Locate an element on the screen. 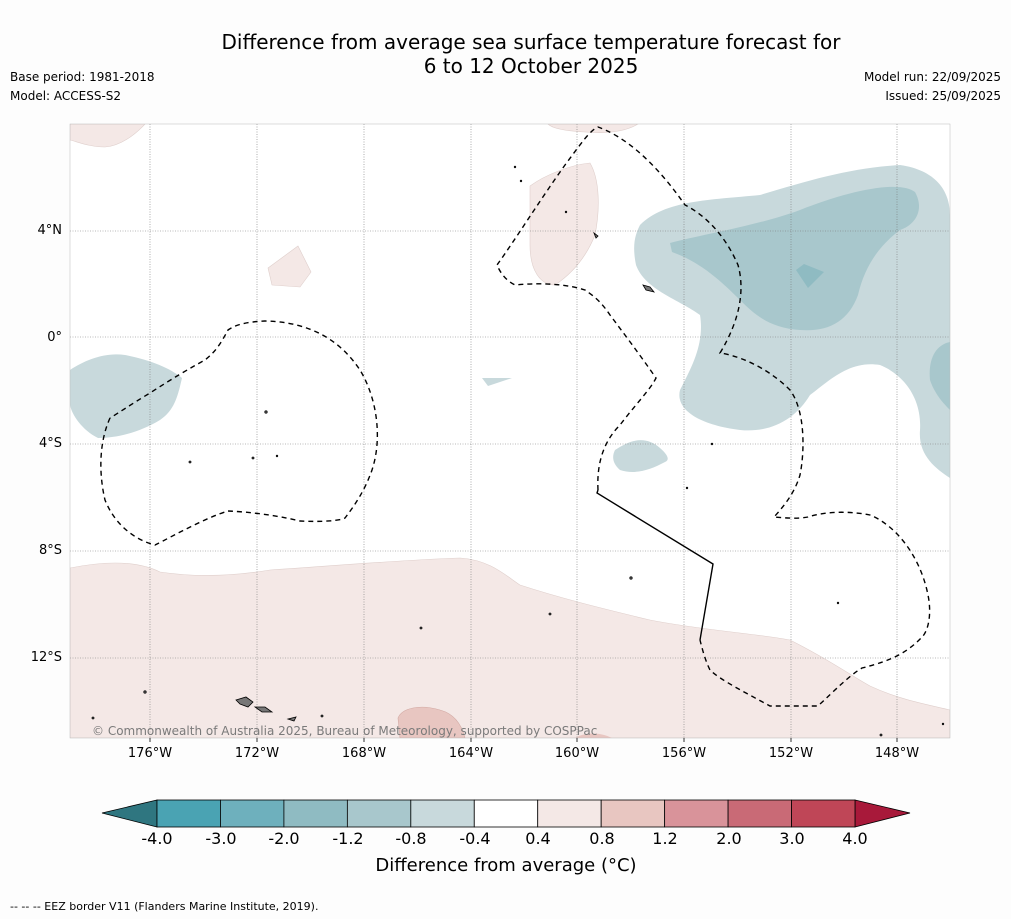 This screenshot has width=1011, height=919. lon-label-148w: 148°W is located at coordinates (897, 753).